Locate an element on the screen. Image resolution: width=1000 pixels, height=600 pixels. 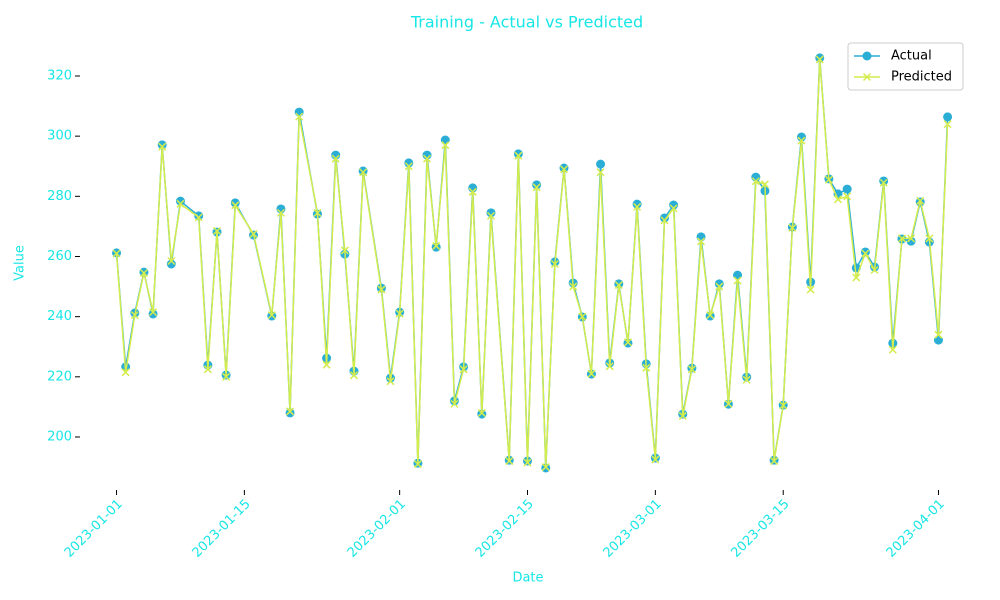
x-tick-label: 2023-04-01 is located at coordinates (916, 529).